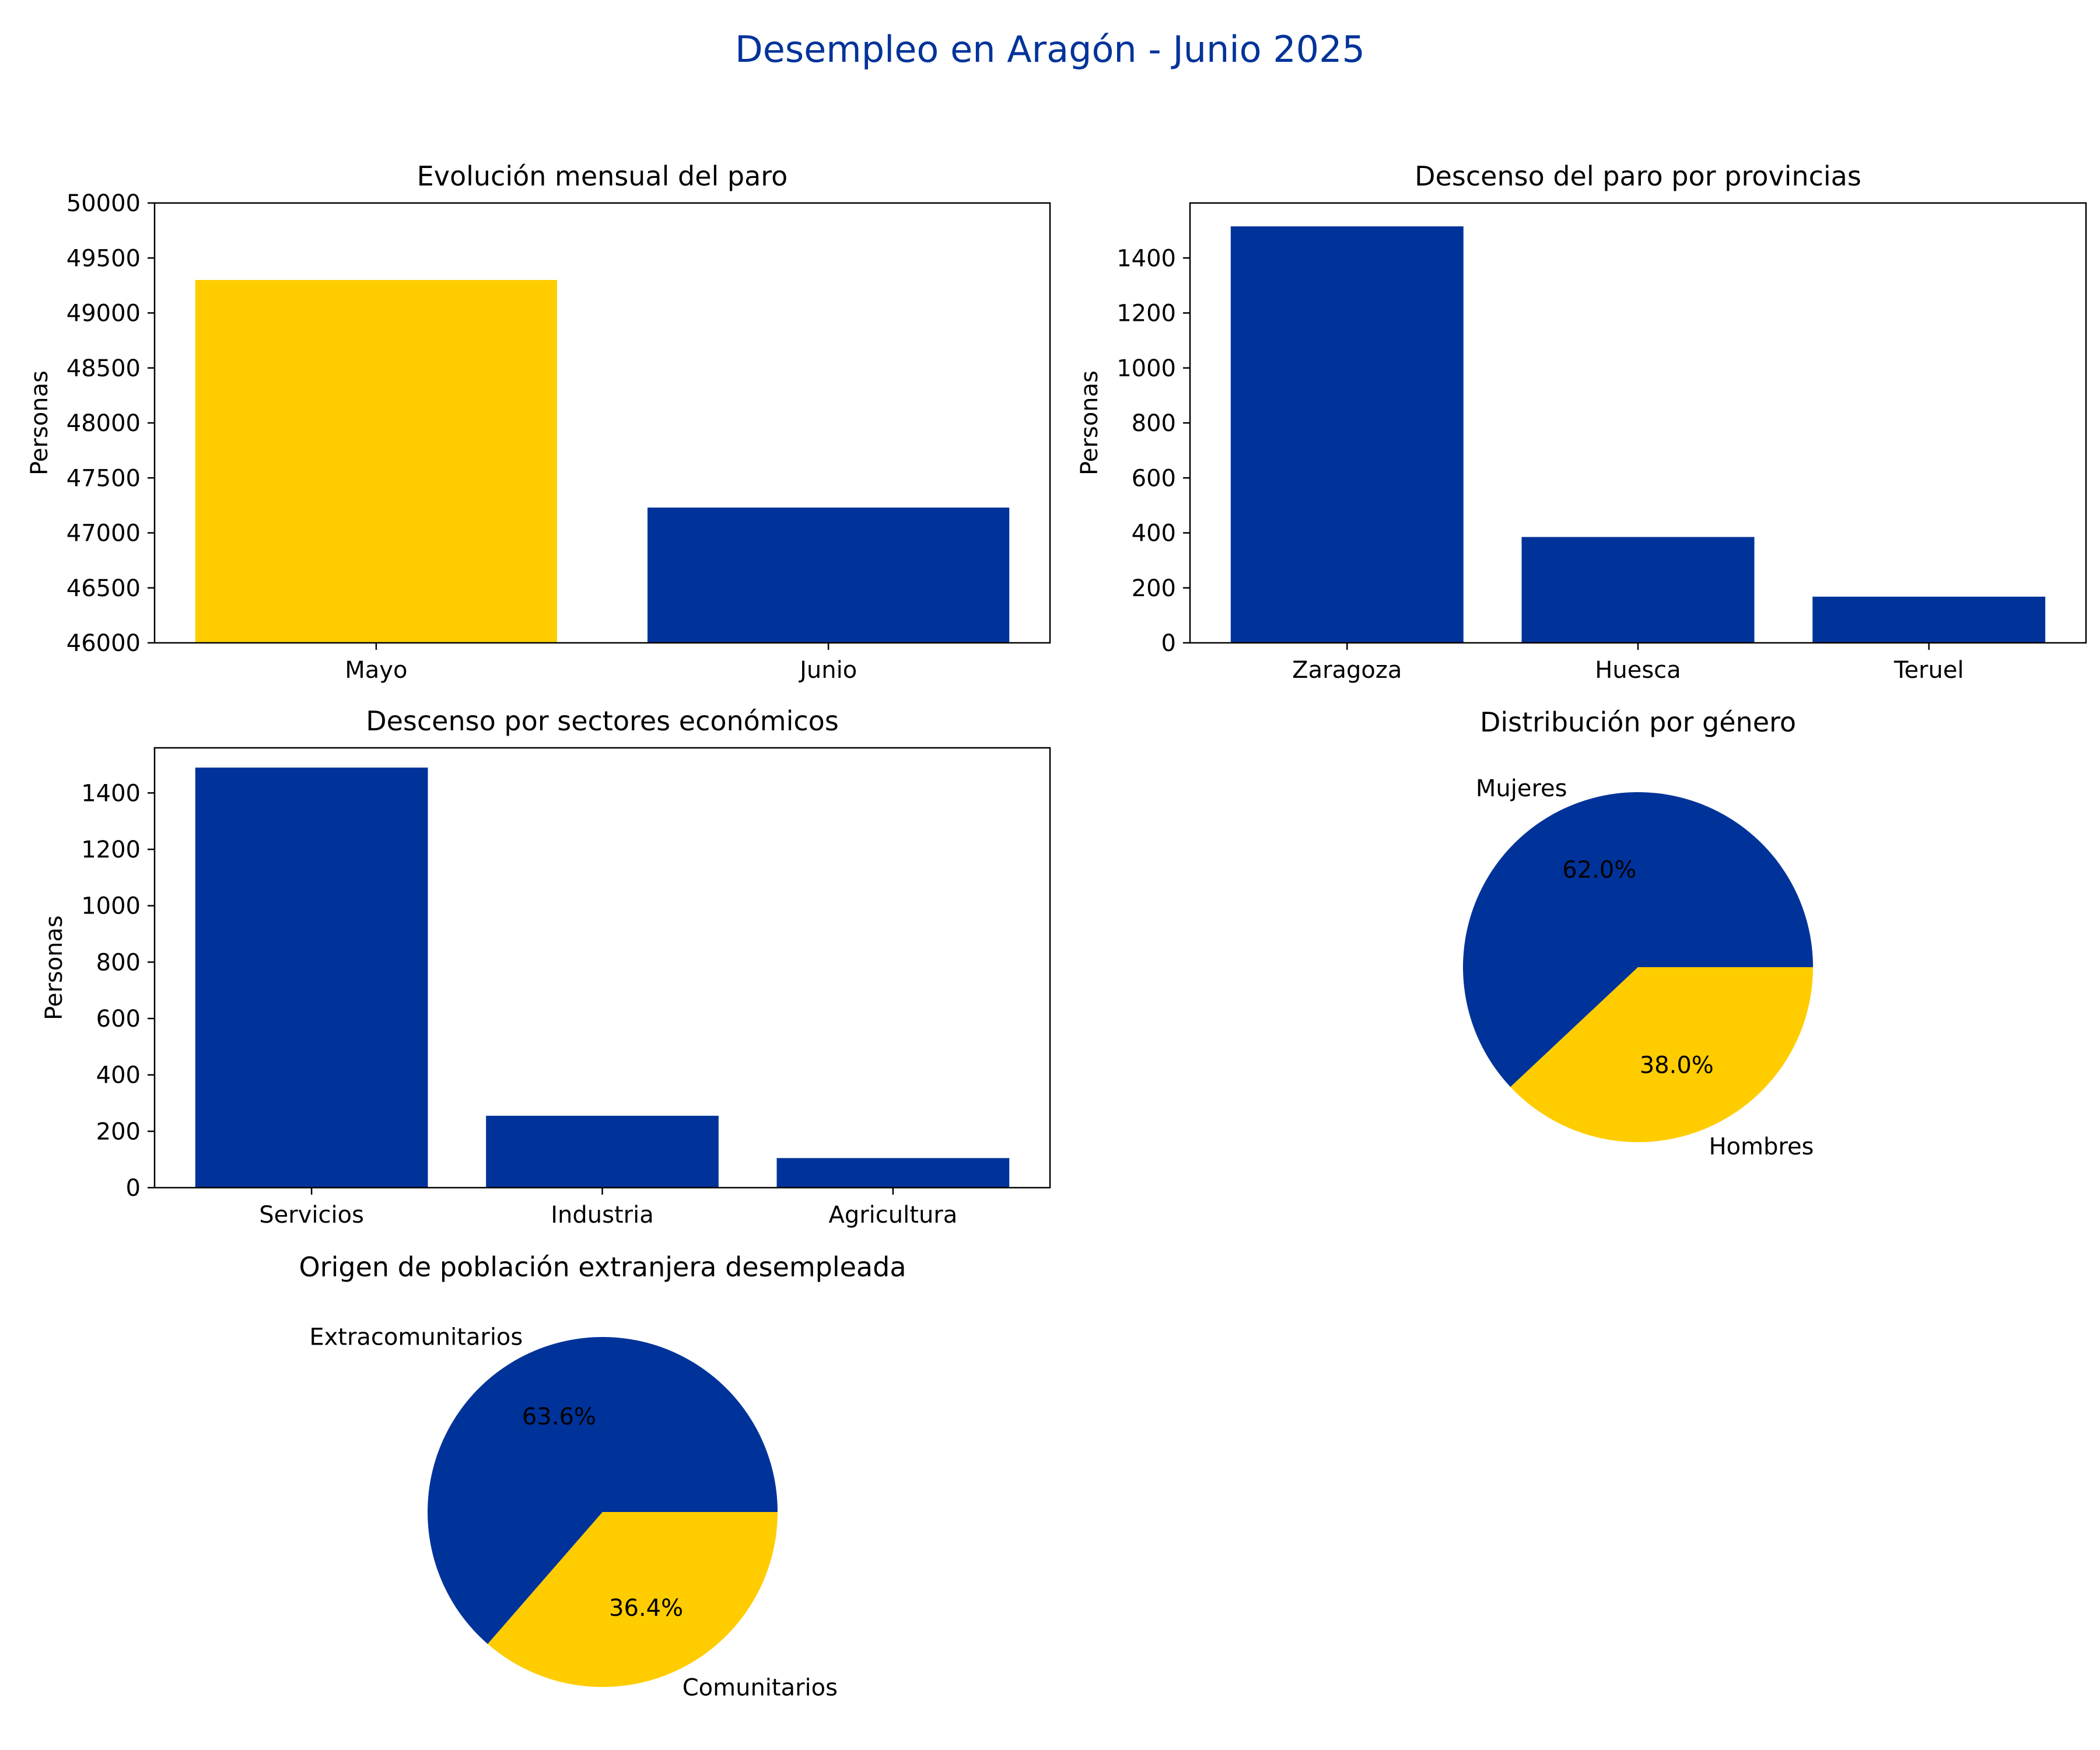 The image size is (2100, 1750). Describe the element at coordinates (1929, 619) in the screenshot. I see `bar-teruel` at that location.